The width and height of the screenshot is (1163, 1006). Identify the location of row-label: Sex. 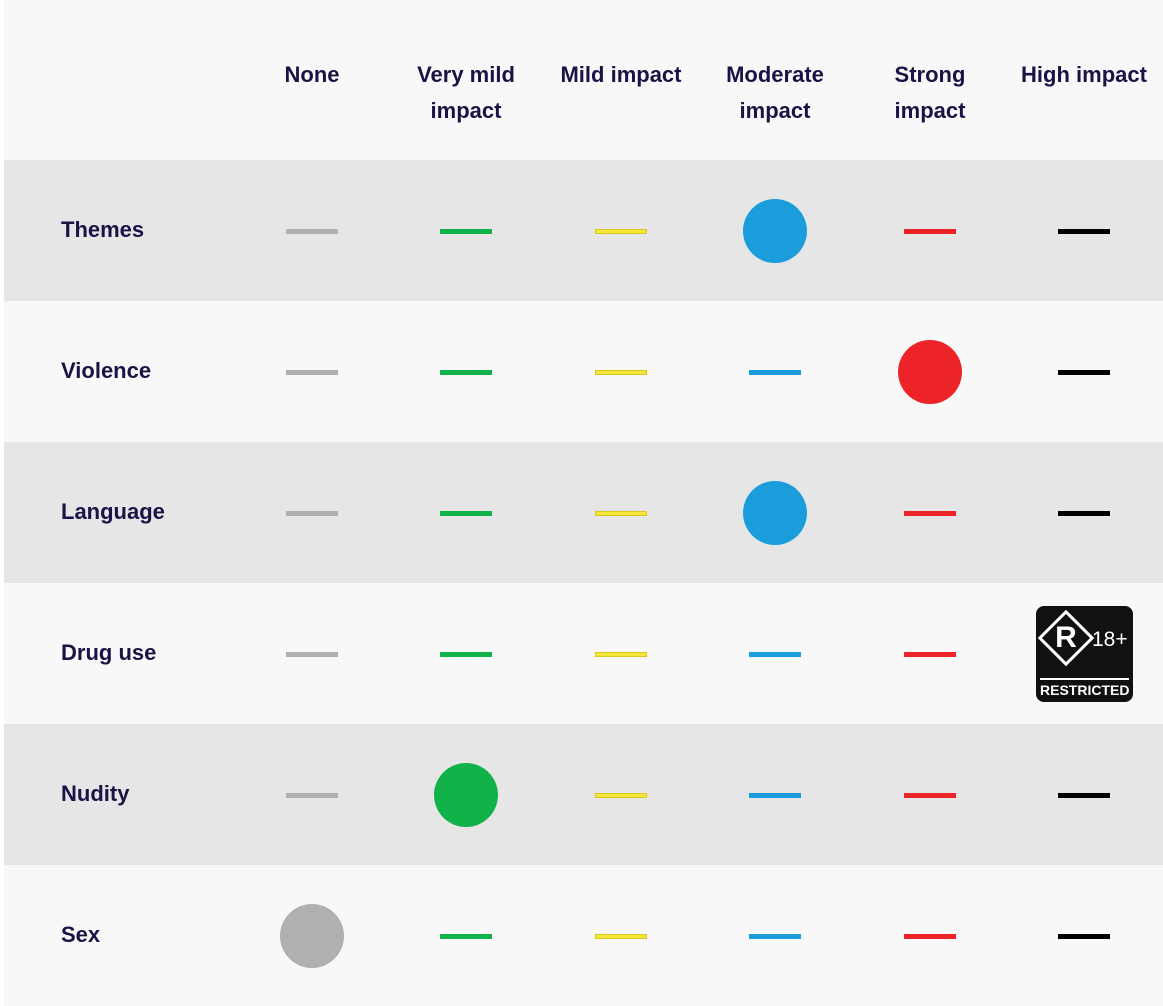
(81, 934).